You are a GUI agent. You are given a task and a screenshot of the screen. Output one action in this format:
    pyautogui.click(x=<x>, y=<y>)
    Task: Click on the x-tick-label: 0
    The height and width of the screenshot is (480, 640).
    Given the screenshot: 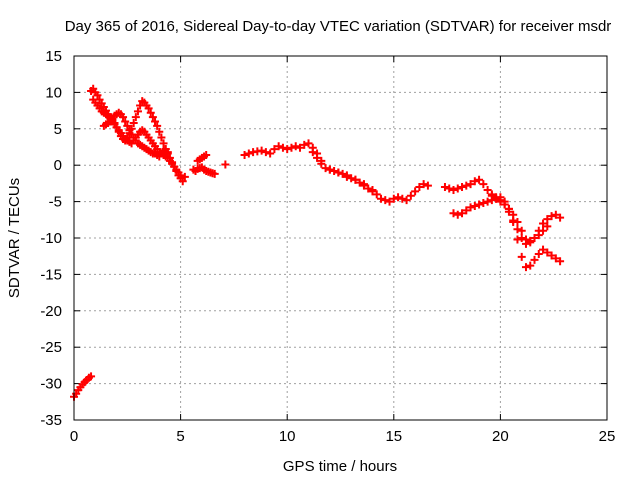 What is the action you would take?
    pyautogui.click(x=74, y=436)
    